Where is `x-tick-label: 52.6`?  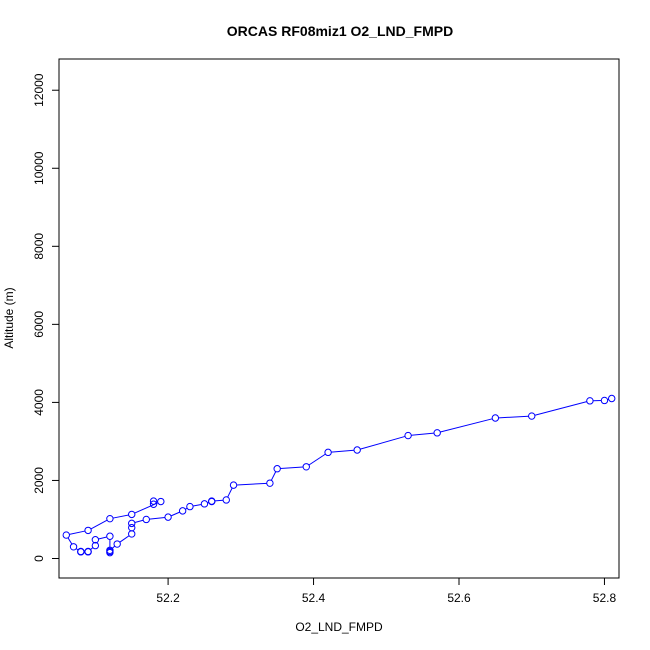
x-tick-label: 52.6 is located at coordinates (459, 598).